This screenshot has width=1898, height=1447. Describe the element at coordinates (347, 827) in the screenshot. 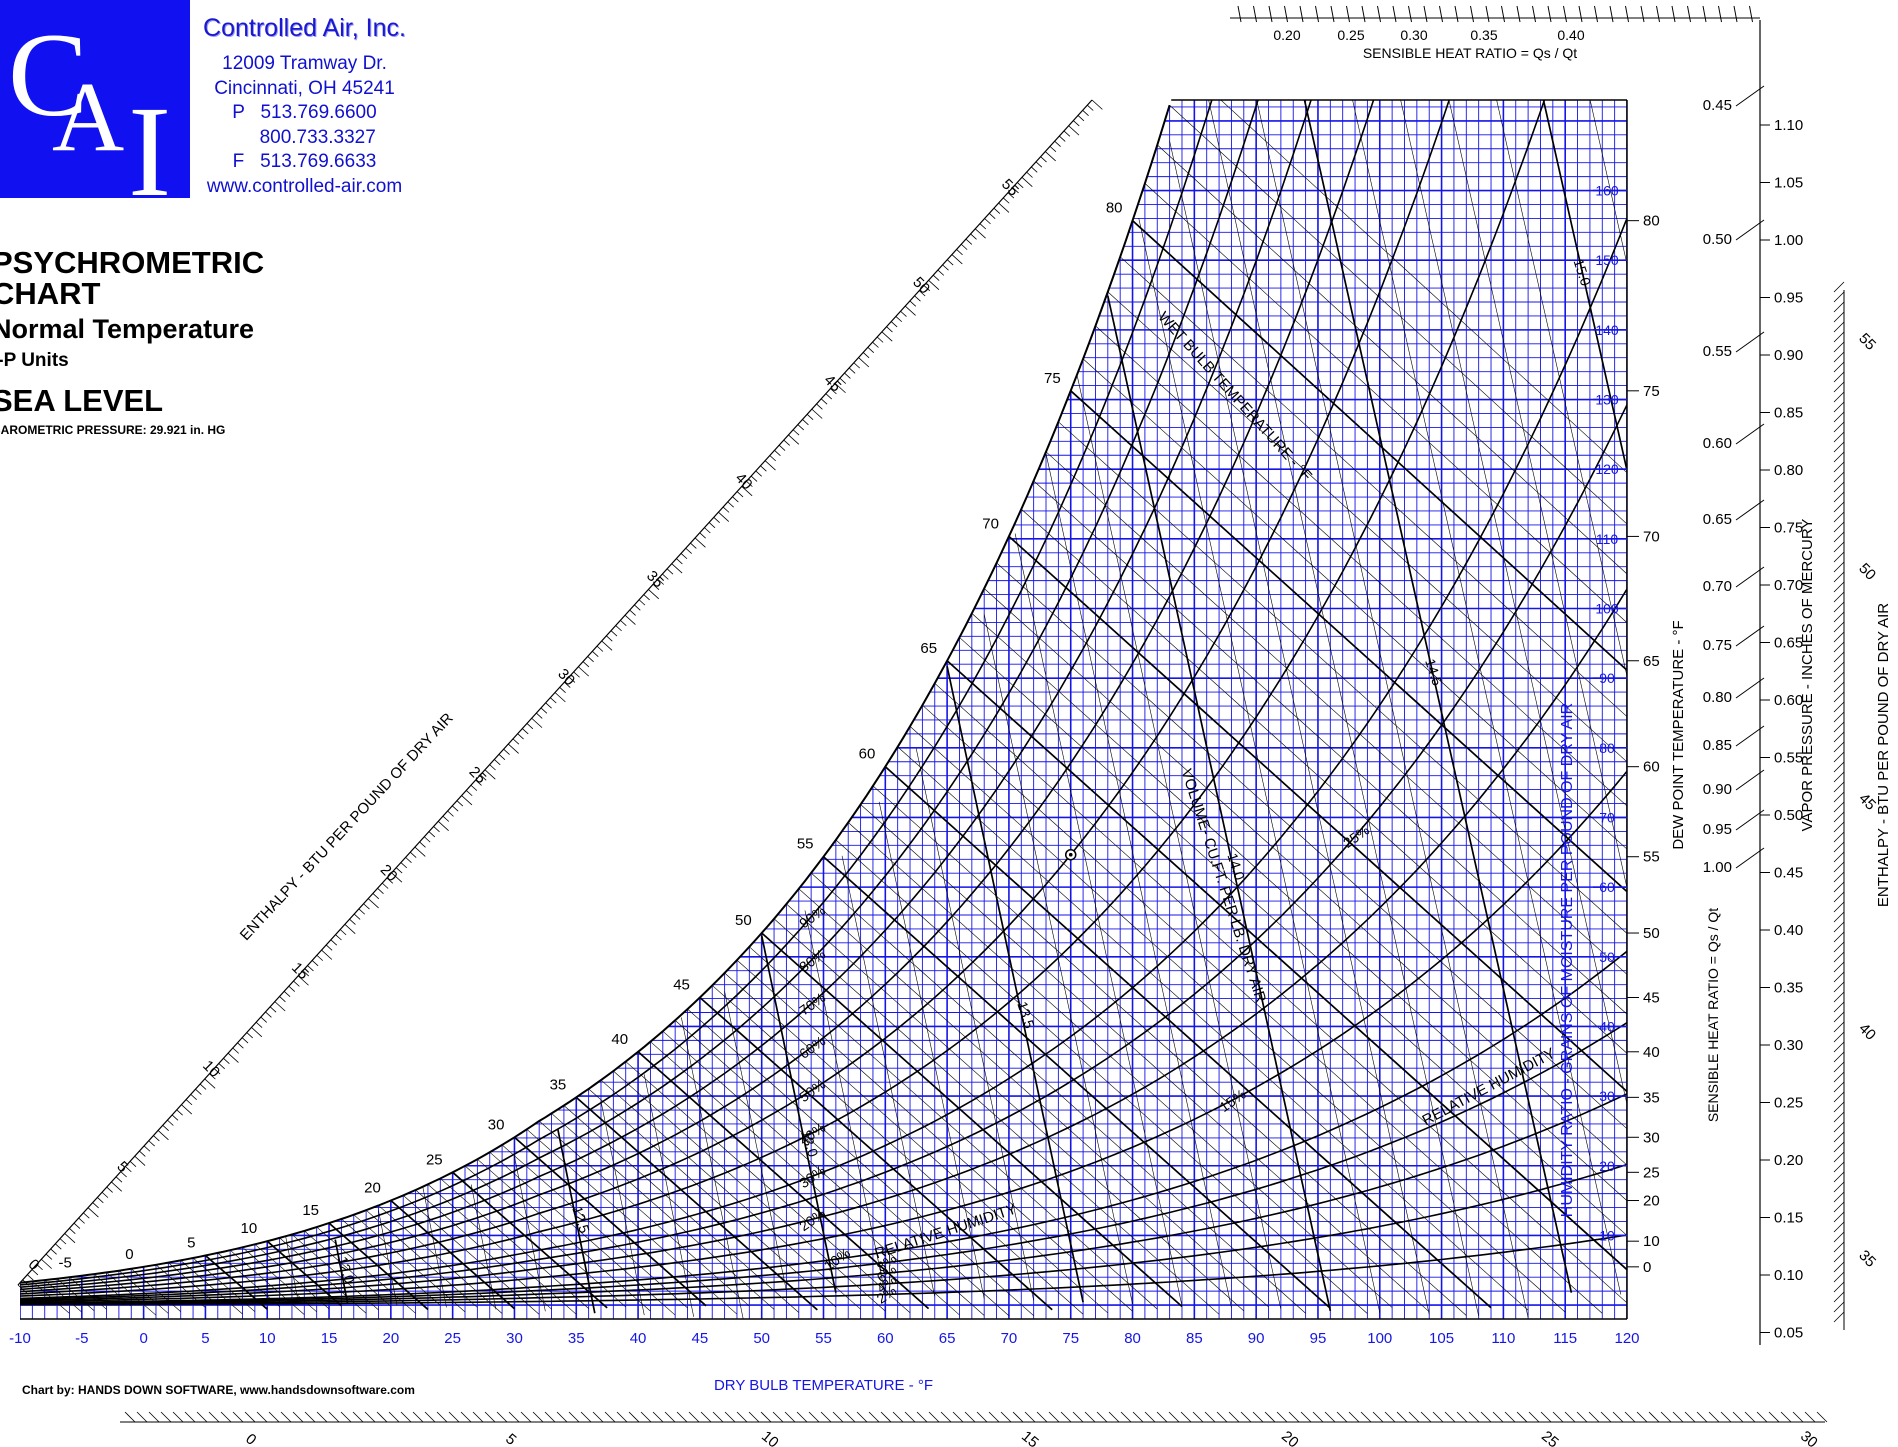

I see `enthalpy-diagonal-axis-label: ENTHALPY - BTU PER POUND OF DRY AIR` at that location.